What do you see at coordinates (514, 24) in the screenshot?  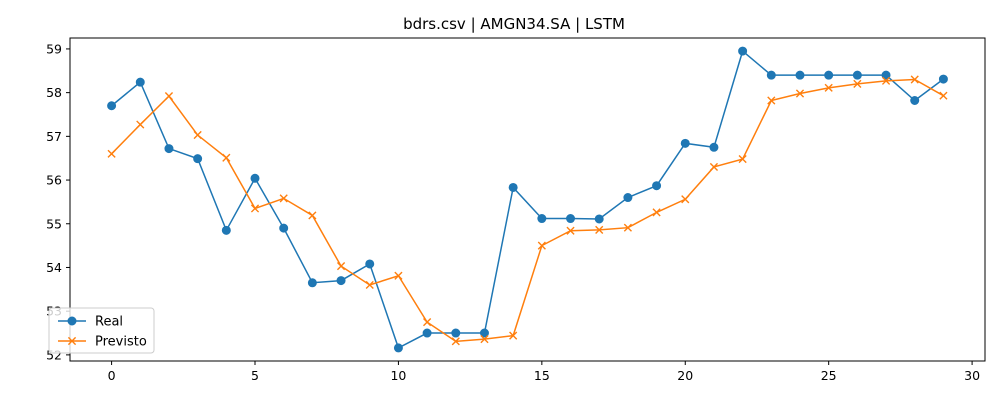 I see `chart-title: bdrs.csv | AMGN34.SA | LSTM` at bounding box center [514, 24].